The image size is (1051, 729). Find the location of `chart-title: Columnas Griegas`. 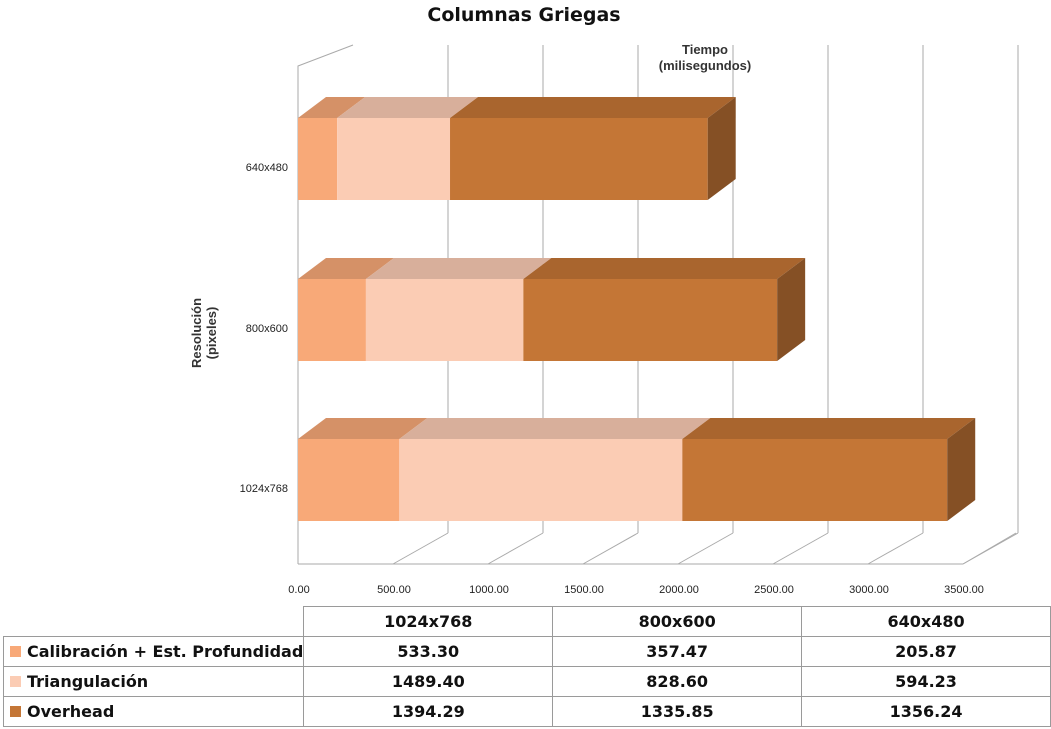

chart-title: Columnas Griegas is located at coordinates (523, 15).